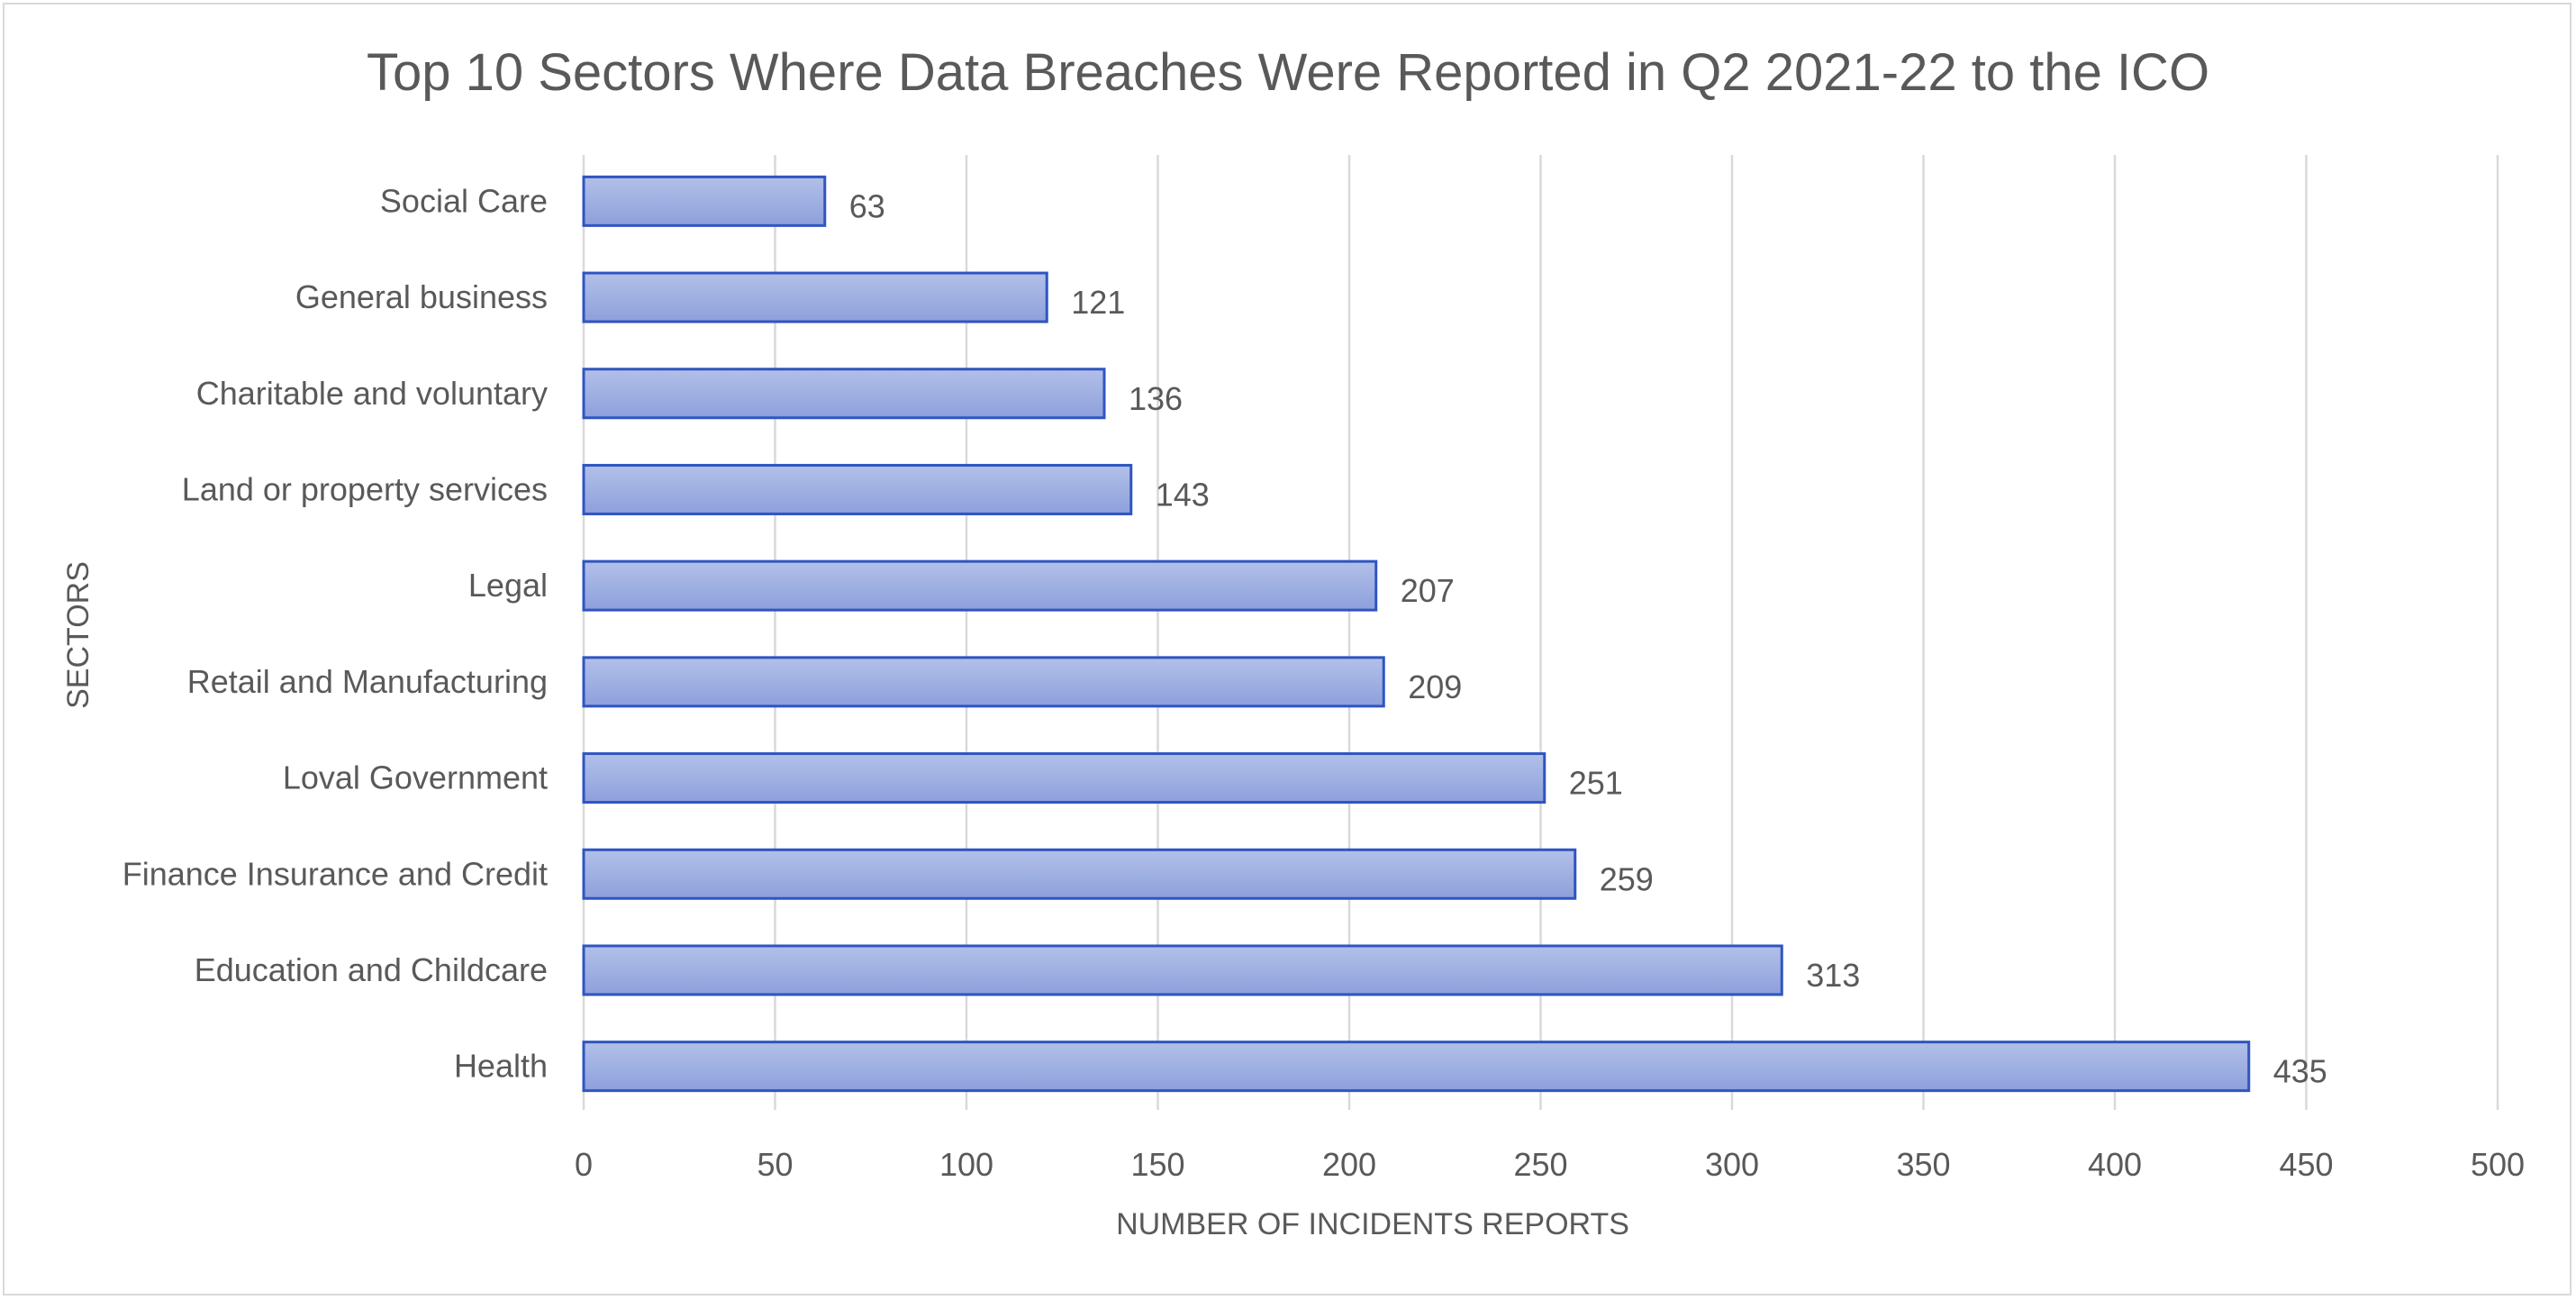 The height and width of the screenshot is (1300, 2576). What do you see at coordinates (78, 635) in the screenshot?
I see `y-axis-title: SECTORS` at bounding box center [78, 635].